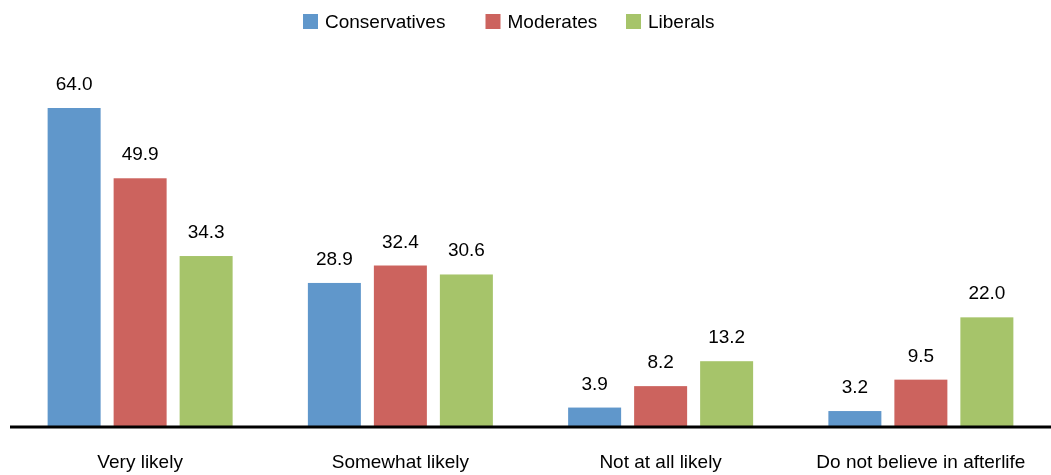 The width and height of the screenshot is (1051, 475). What do you see at coordinates (74, 83) in the screenshot?
I see `data-label: 64.0` at bounding box center [74, 83].